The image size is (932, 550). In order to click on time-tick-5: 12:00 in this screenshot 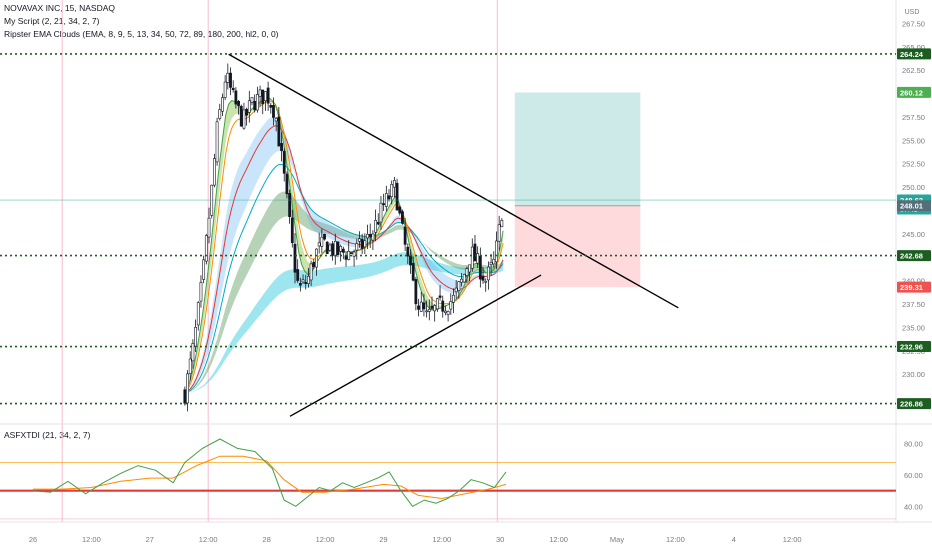, I will do `click(325, 539)`.